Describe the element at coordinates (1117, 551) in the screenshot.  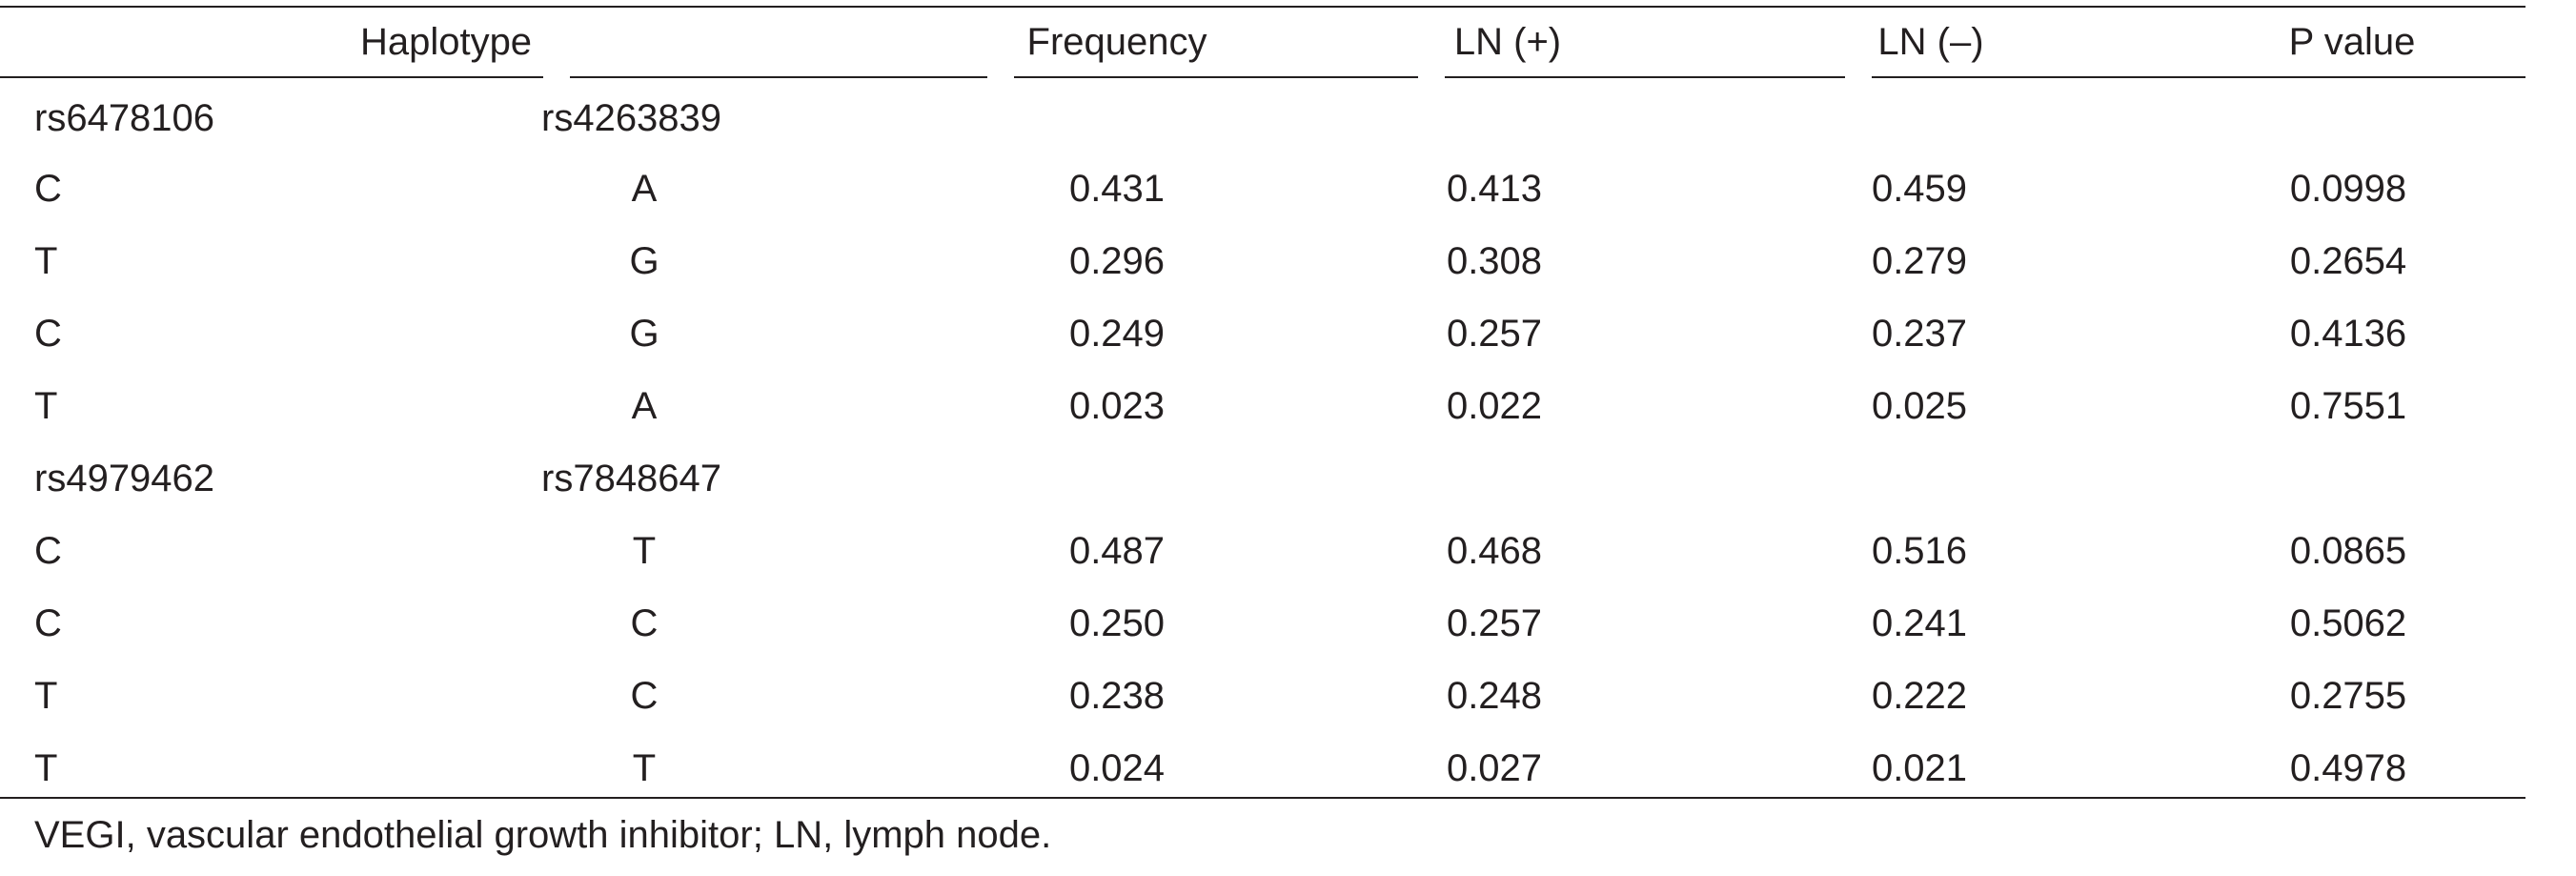
I see `table-cell-freq: 0.487` at that location.